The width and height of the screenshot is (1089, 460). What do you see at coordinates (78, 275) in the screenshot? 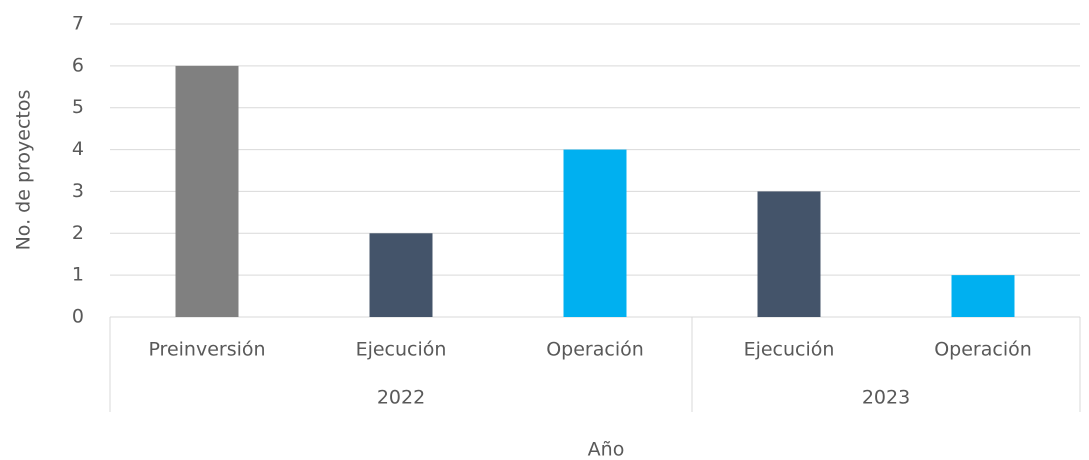
I see `y-tick-label: 1` at bounding box center [78, 275].